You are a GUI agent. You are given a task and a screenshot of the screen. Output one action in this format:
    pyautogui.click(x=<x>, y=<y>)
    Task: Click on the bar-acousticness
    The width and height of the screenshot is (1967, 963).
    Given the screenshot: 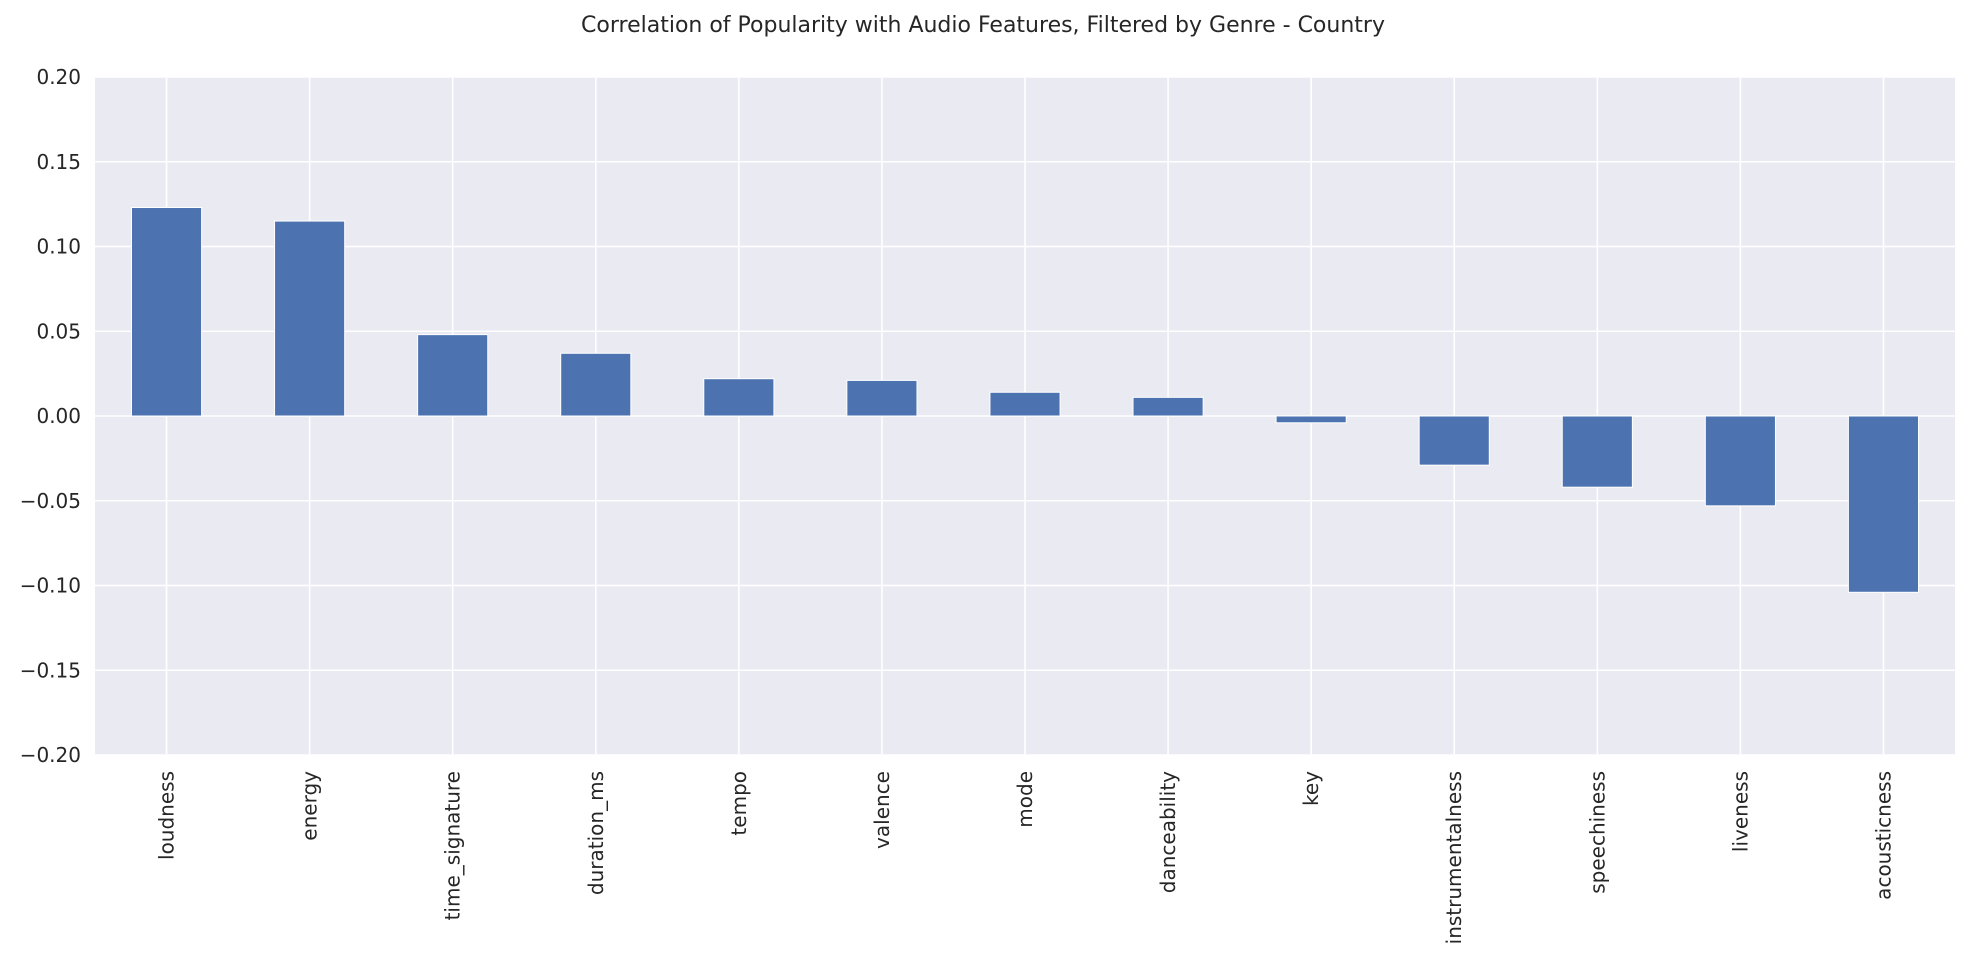 What is the action you would take?
    pyautogui.click(x=1883, y=504)
    